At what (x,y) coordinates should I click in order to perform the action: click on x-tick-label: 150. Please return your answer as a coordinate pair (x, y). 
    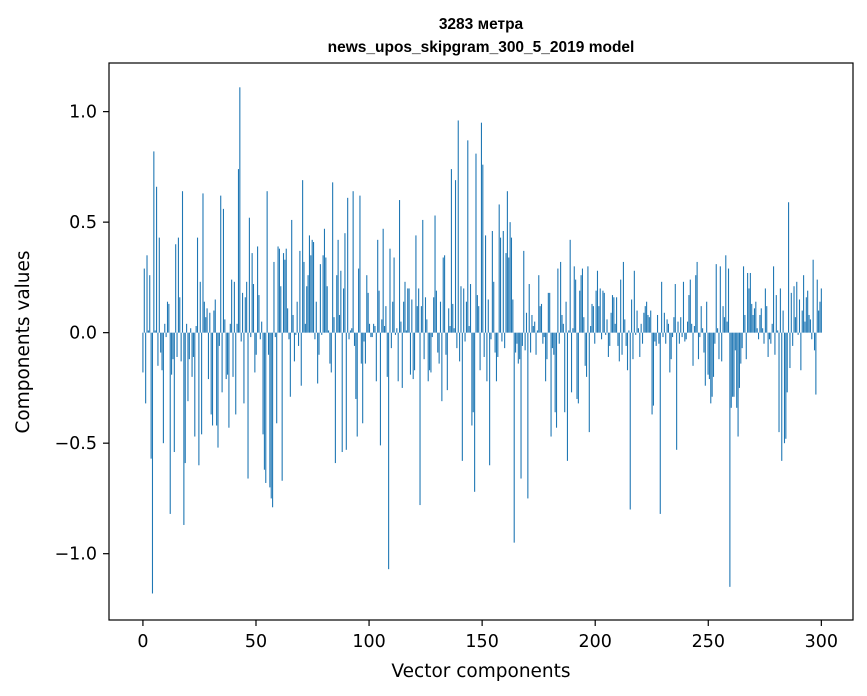
    Looking at the image, I should click on (481, 642).